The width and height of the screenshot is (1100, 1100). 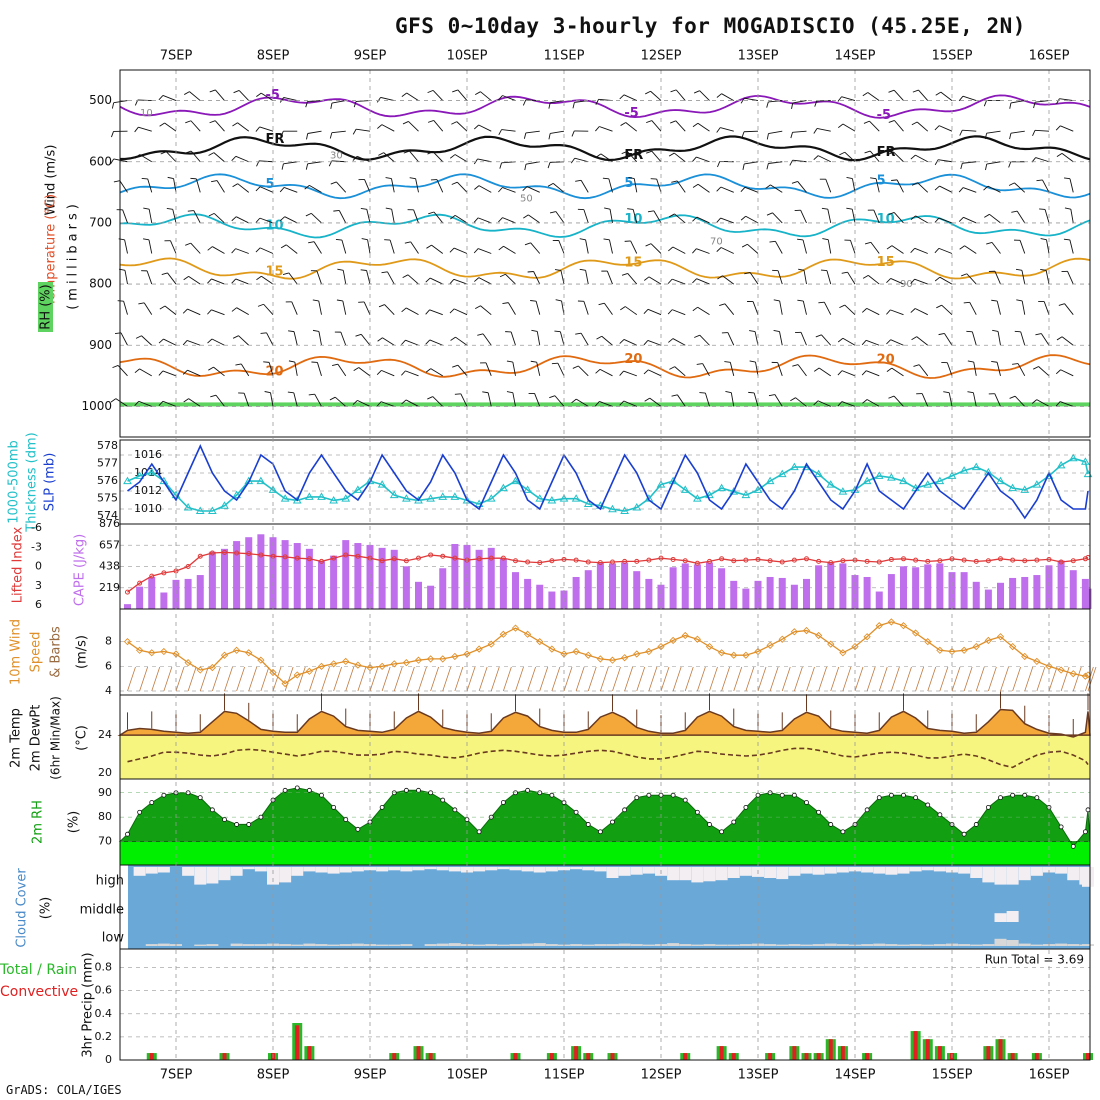 What do you see at coordinates (886, 152) in the screenshot?
I see `isotherm-label: FR` at bounding box center [886, 152].